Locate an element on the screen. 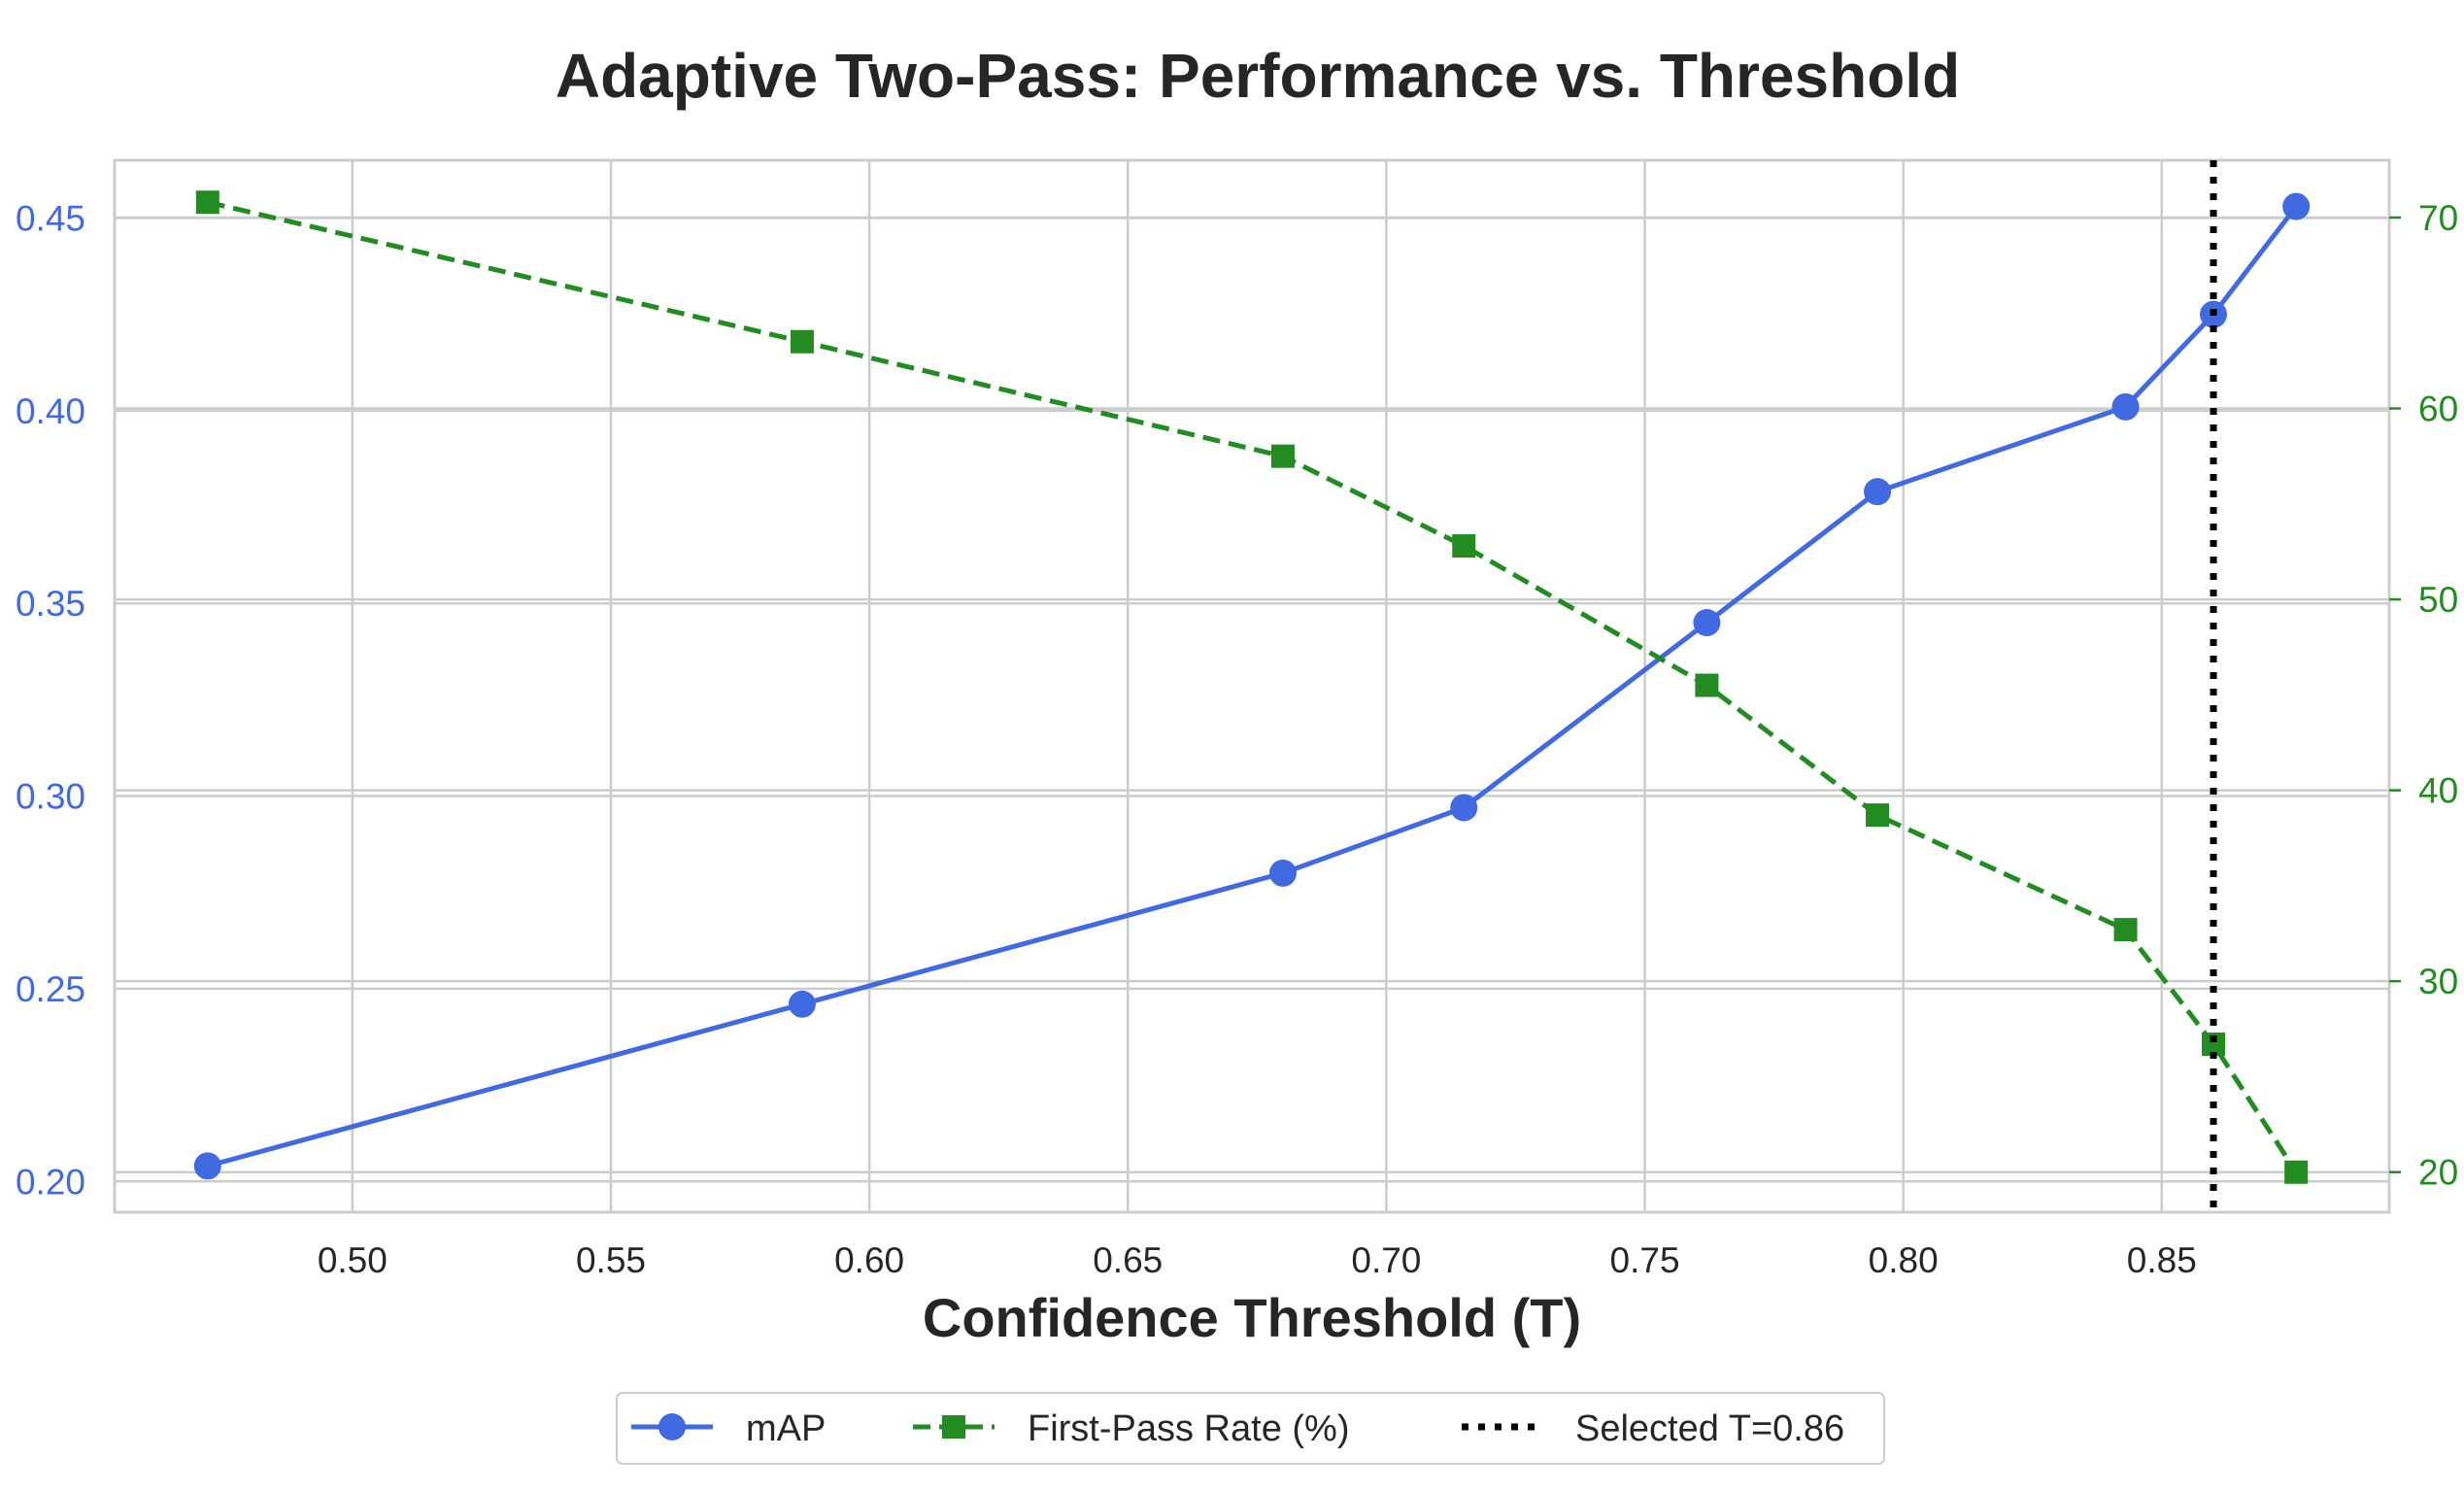 The height and width of the screenshot is (1491, 2464). x-axis-ticks: 0.50 0.55 0.60 0.65 0.70 0.75 0.80 0.85 is located at coordinates (1257, 1260).